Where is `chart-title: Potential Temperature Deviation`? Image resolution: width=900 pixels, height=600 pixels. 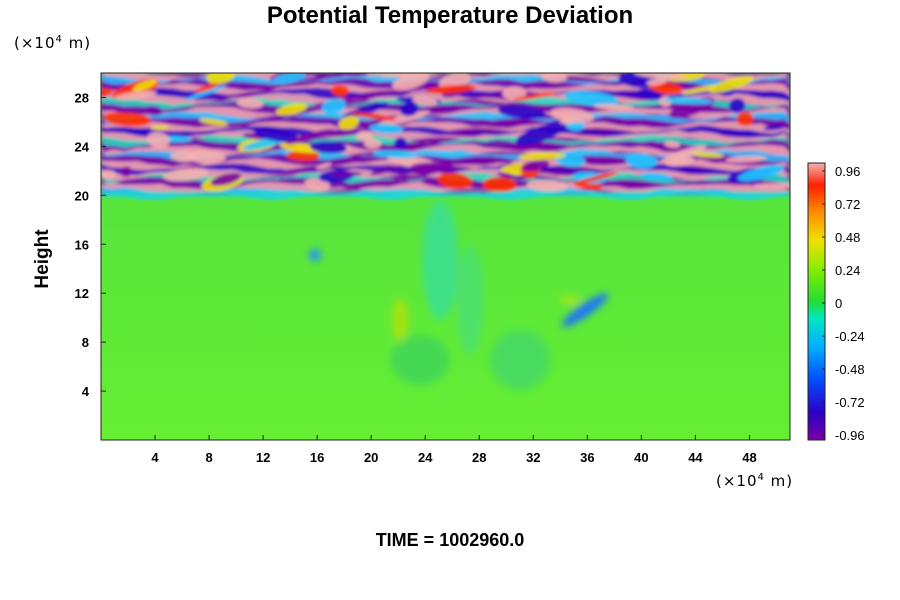 chart-title: Potential Temperature Deviation is located at coordinates (450, 15).